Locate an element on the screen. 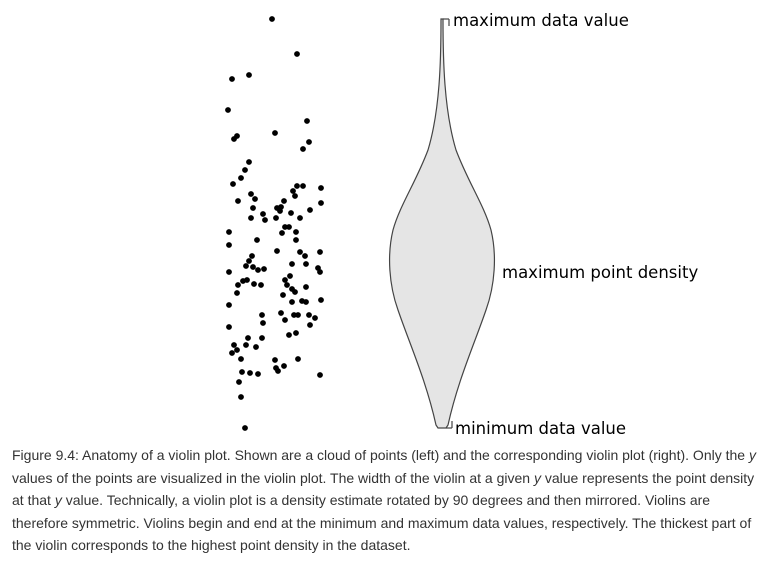  caption-y-2: y is located at coordinates (537, 477).